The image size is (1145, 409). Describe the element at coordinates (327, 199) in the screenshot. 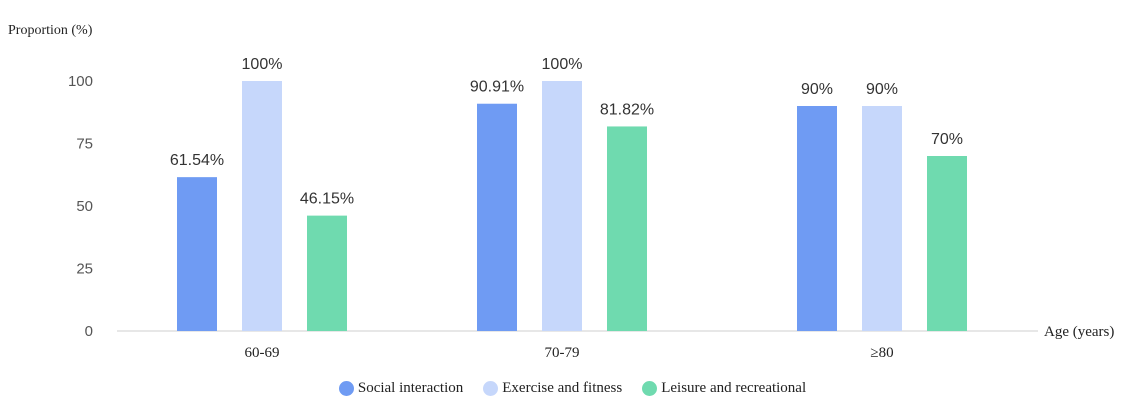

I see `data-label: 46.15%` at that location.